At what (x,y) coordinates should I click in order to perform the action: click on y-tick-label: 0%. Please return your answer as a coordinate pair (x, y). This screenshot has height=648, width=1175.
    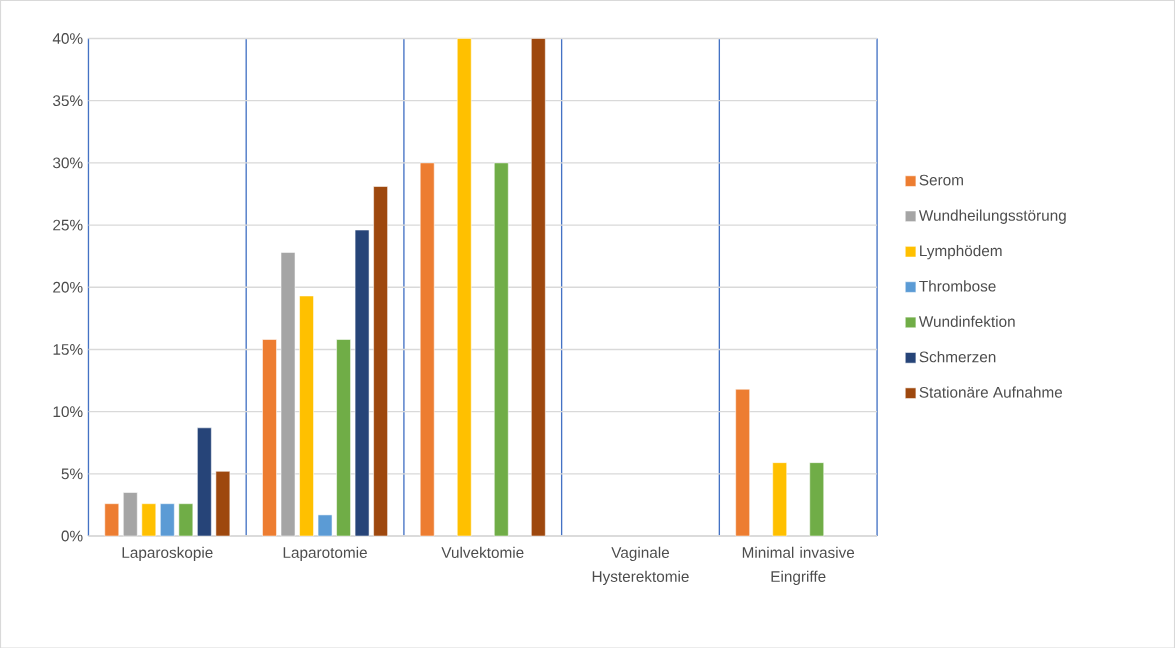
    Looking at the image, I should click on (72, 536).